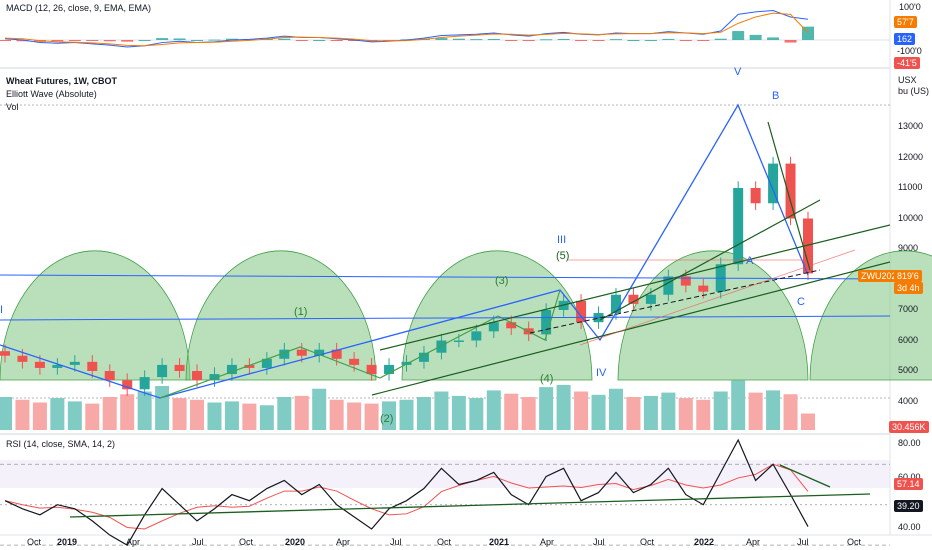  What do you see at coordinates (396, 542) in the screenshot?
I see `time-axis-label: Jul` at bounding box center [396, 542].